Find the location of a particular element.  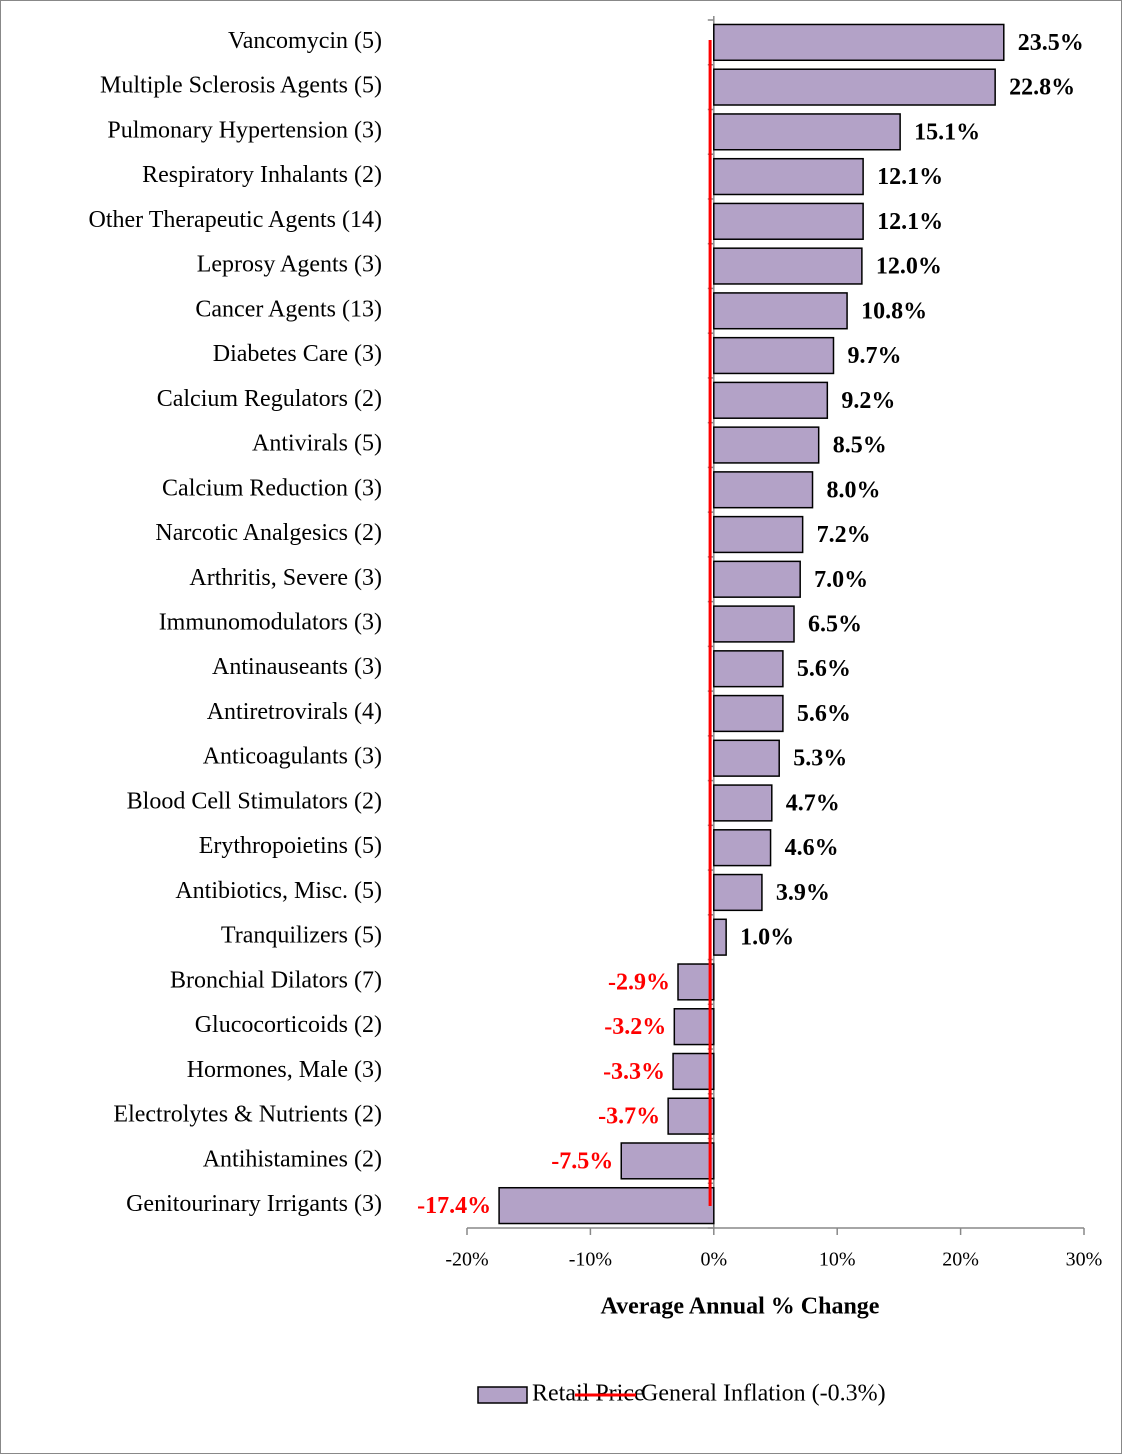

value-label: 1.0% is located at coordinates (767, 938).